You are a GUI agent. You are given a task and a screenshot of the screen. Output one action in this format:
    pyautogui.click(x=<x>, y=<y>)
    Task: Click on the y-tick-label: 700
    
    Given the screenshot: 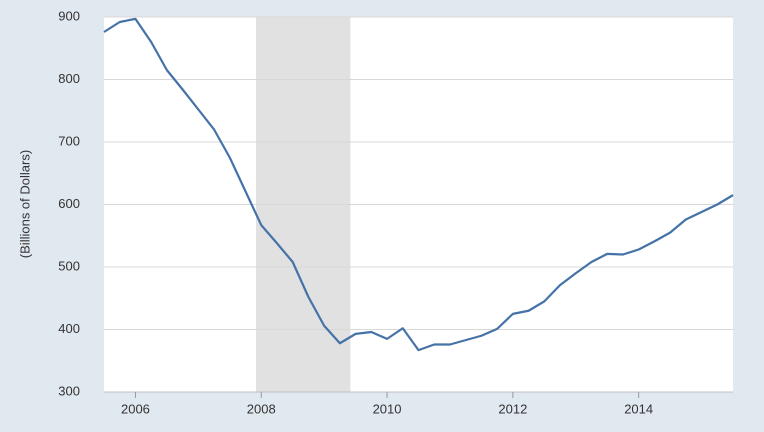 What is the action you would take?
    pyautogui.click(x=69, y=140)
    